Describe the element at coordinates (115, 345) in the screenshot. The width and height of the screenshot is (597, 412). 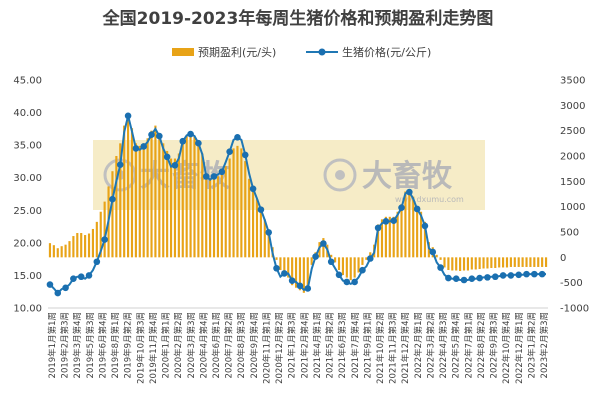
I see `x-tick-label: 2019年8月第1周` at that location.